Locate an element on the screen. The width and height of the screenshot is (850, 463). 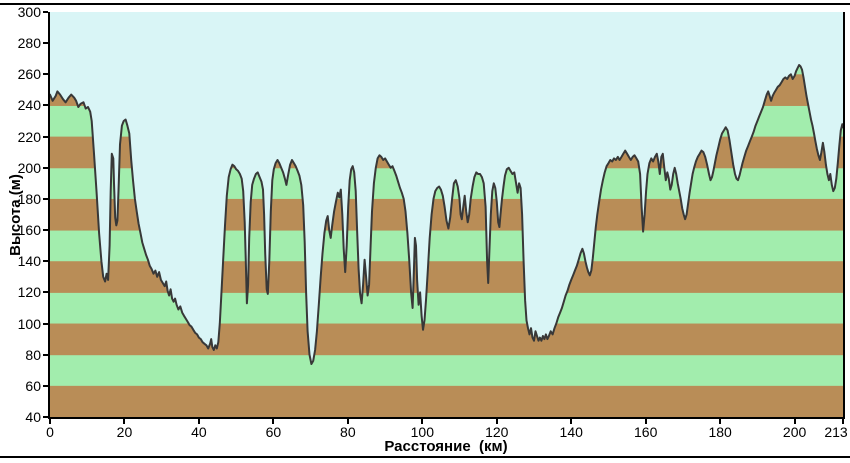
x-tick-label: 180 is located at coordinates (720, 432).